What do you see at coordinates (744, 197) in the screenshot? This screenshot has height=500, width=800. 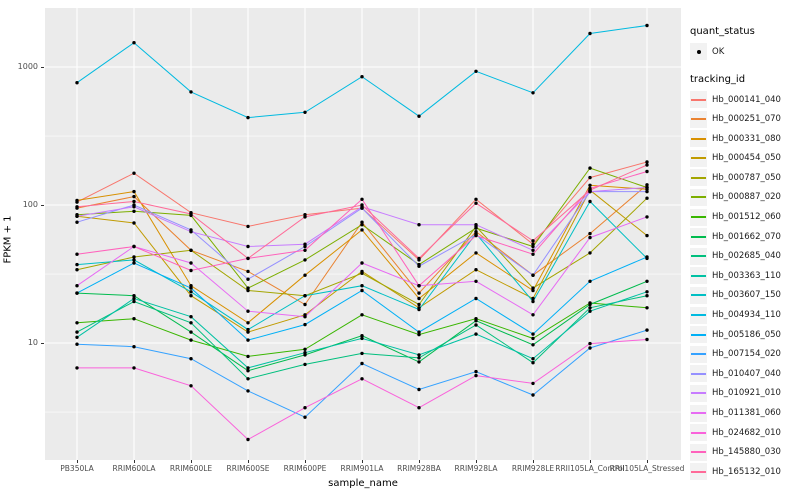 I see `legend-item-Hb_000887_020: Hb_000887_020` at bounding box center [744, 197].